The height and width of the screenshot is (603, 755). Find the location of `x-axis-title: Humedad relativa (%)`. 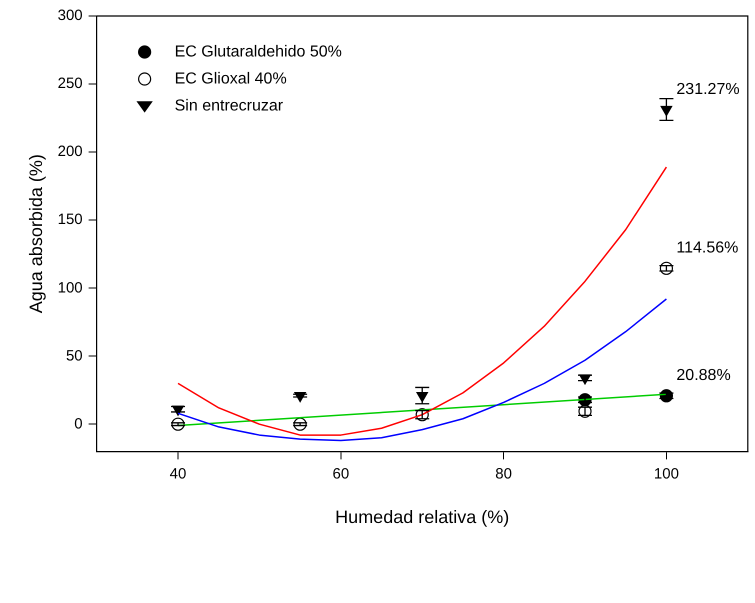

x-axis-title: Humedad relativa (%) is located at coordinates (422, 517).